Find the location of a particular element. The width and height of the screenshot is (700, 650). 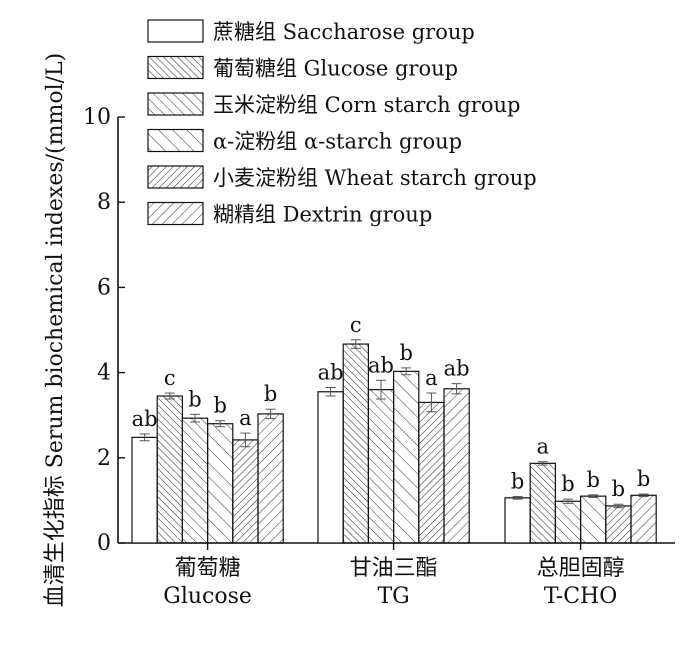

y-tick-label: 2 is located at coordinates (104, 458).